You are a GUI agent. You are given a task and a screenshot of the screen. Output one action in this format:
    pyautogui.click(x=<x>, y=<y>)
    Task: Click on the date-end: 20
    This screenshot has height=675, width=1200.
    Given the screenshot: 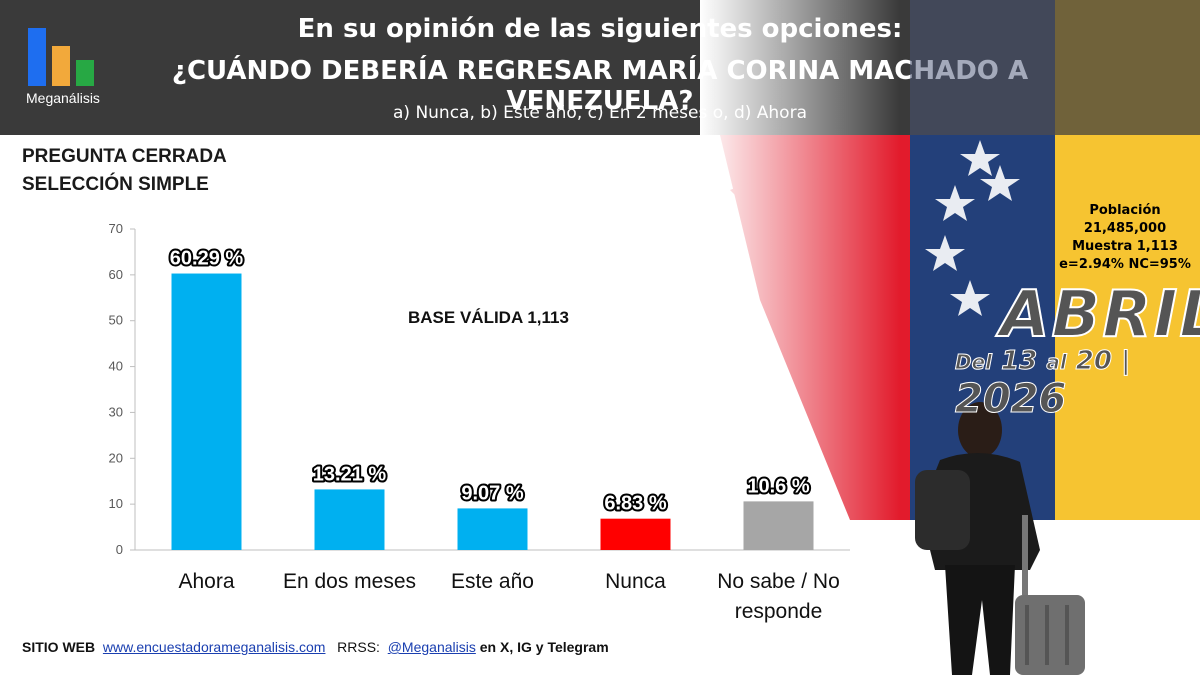 What is the action you would take?
    pyautogui.click(x=1093, y=361)
    